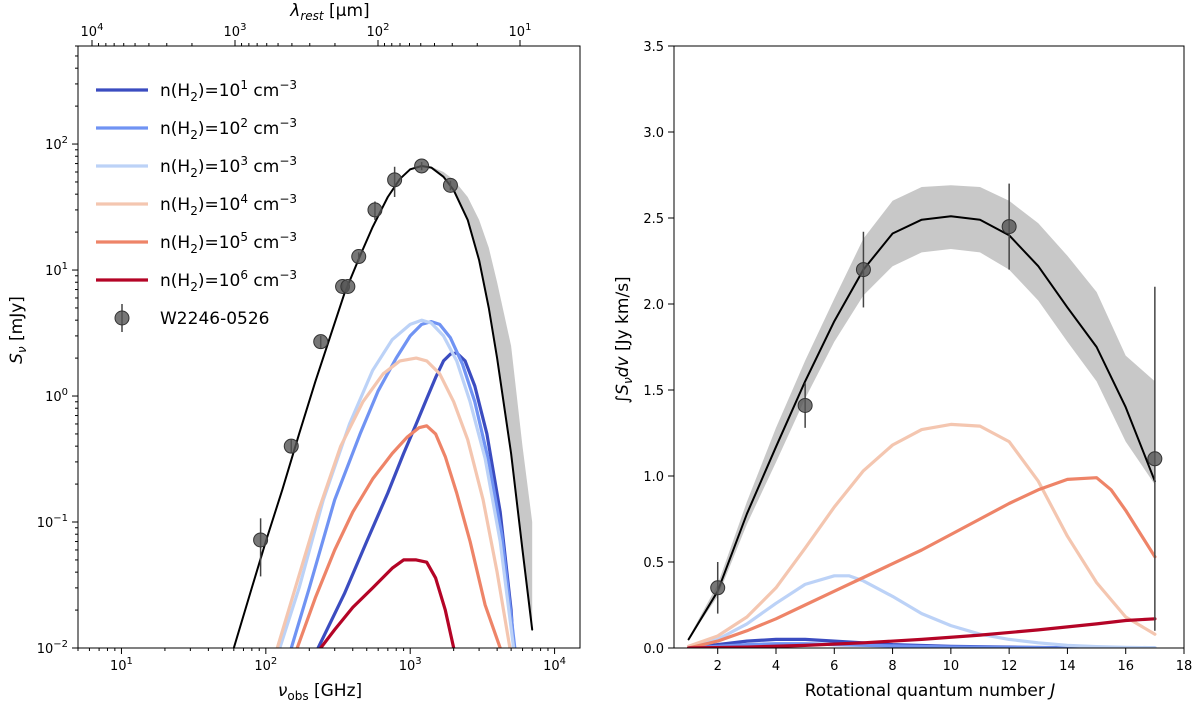 The width and height of the screenshot is (1200, 706). What do you see at coordinates (482, 398) in the screenshot?
I see `left-fit-uncertainty-band` at bounding box center [482, 398].